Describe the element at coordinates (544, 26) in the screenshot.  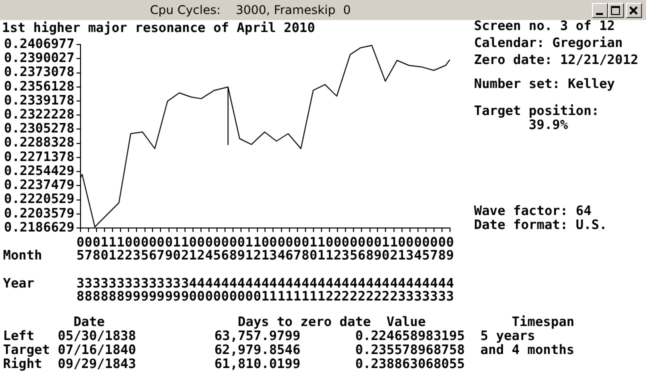
I see `text: Screen no. 3 of 12` at that location.